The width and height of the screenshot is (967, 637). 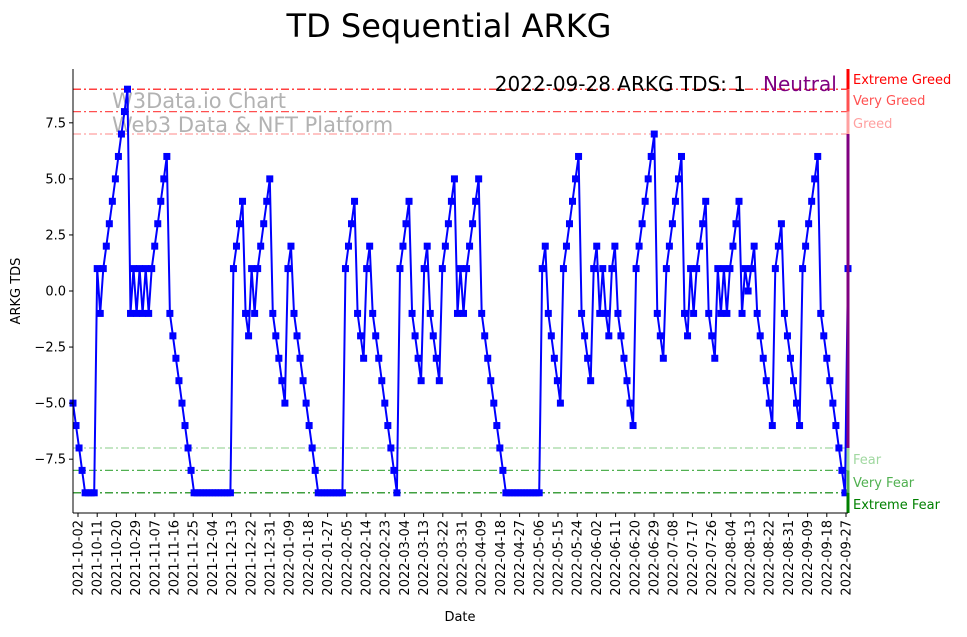 What do you see at coordinates (597, 558) in the screenshot?
I see `x-tick-label: 2022-06-02` at bounding box center [597, 558].